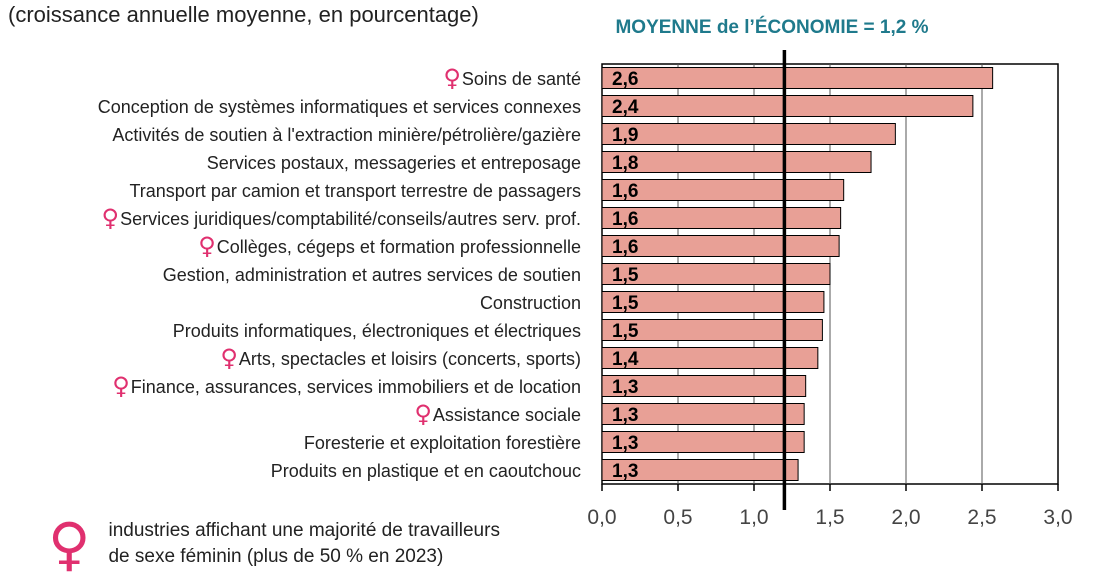 This screenshot has width=1115, height=588. Describe the element at coordinates (771, 27) in the screenshot. I see `average-line-label: MOYENNE de l’ÉCONOMIE = 1,2 %` at that location.